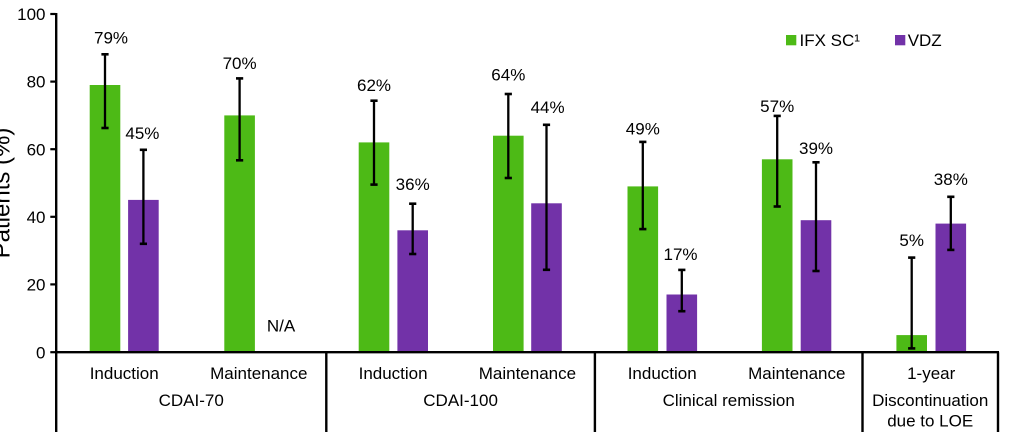 This screenshot has height=445, width=1022. Describe the element at coordinates (240, 63) in the screenshot. I see `svg-text: 70%` at that location.